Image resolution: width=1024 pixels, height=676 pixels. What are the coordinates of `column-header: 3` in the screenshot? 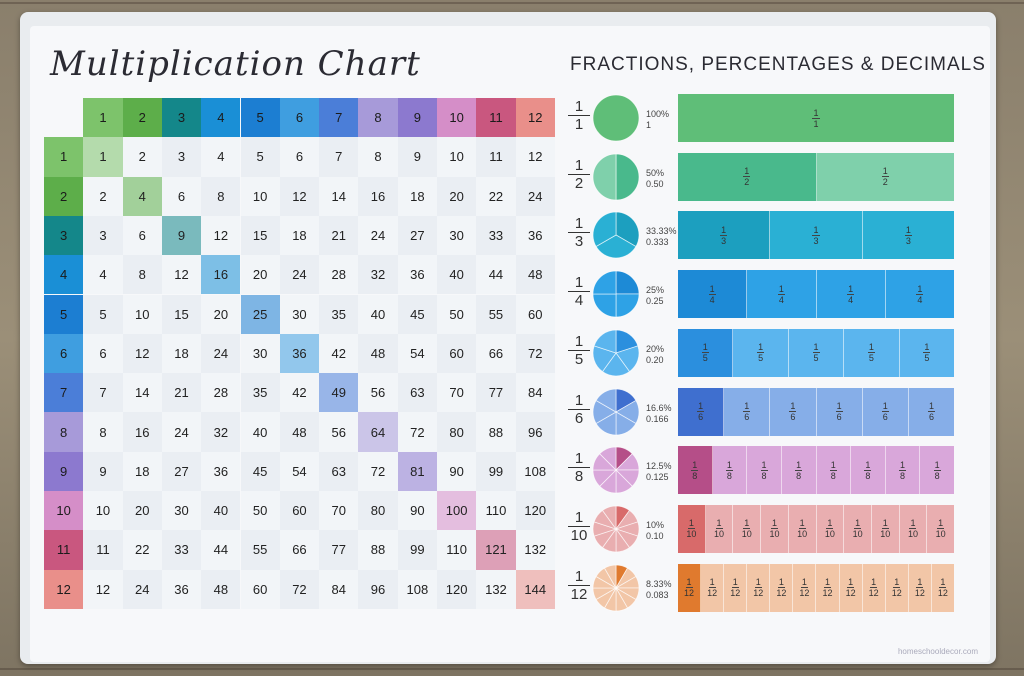 It's located at (181, 118).